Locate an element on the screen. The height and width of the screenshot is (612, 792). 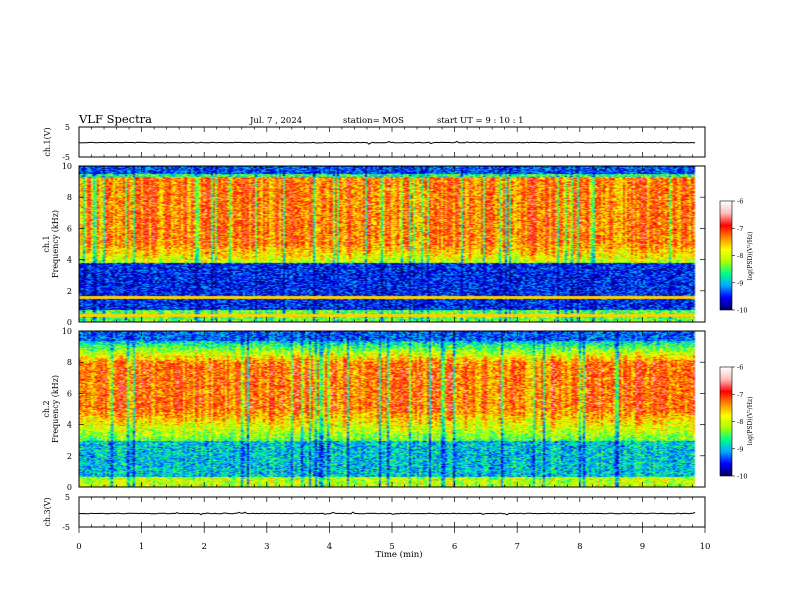
ch1-waveform-ylabel: ch.1(V) is located at coordinates (47, 141).